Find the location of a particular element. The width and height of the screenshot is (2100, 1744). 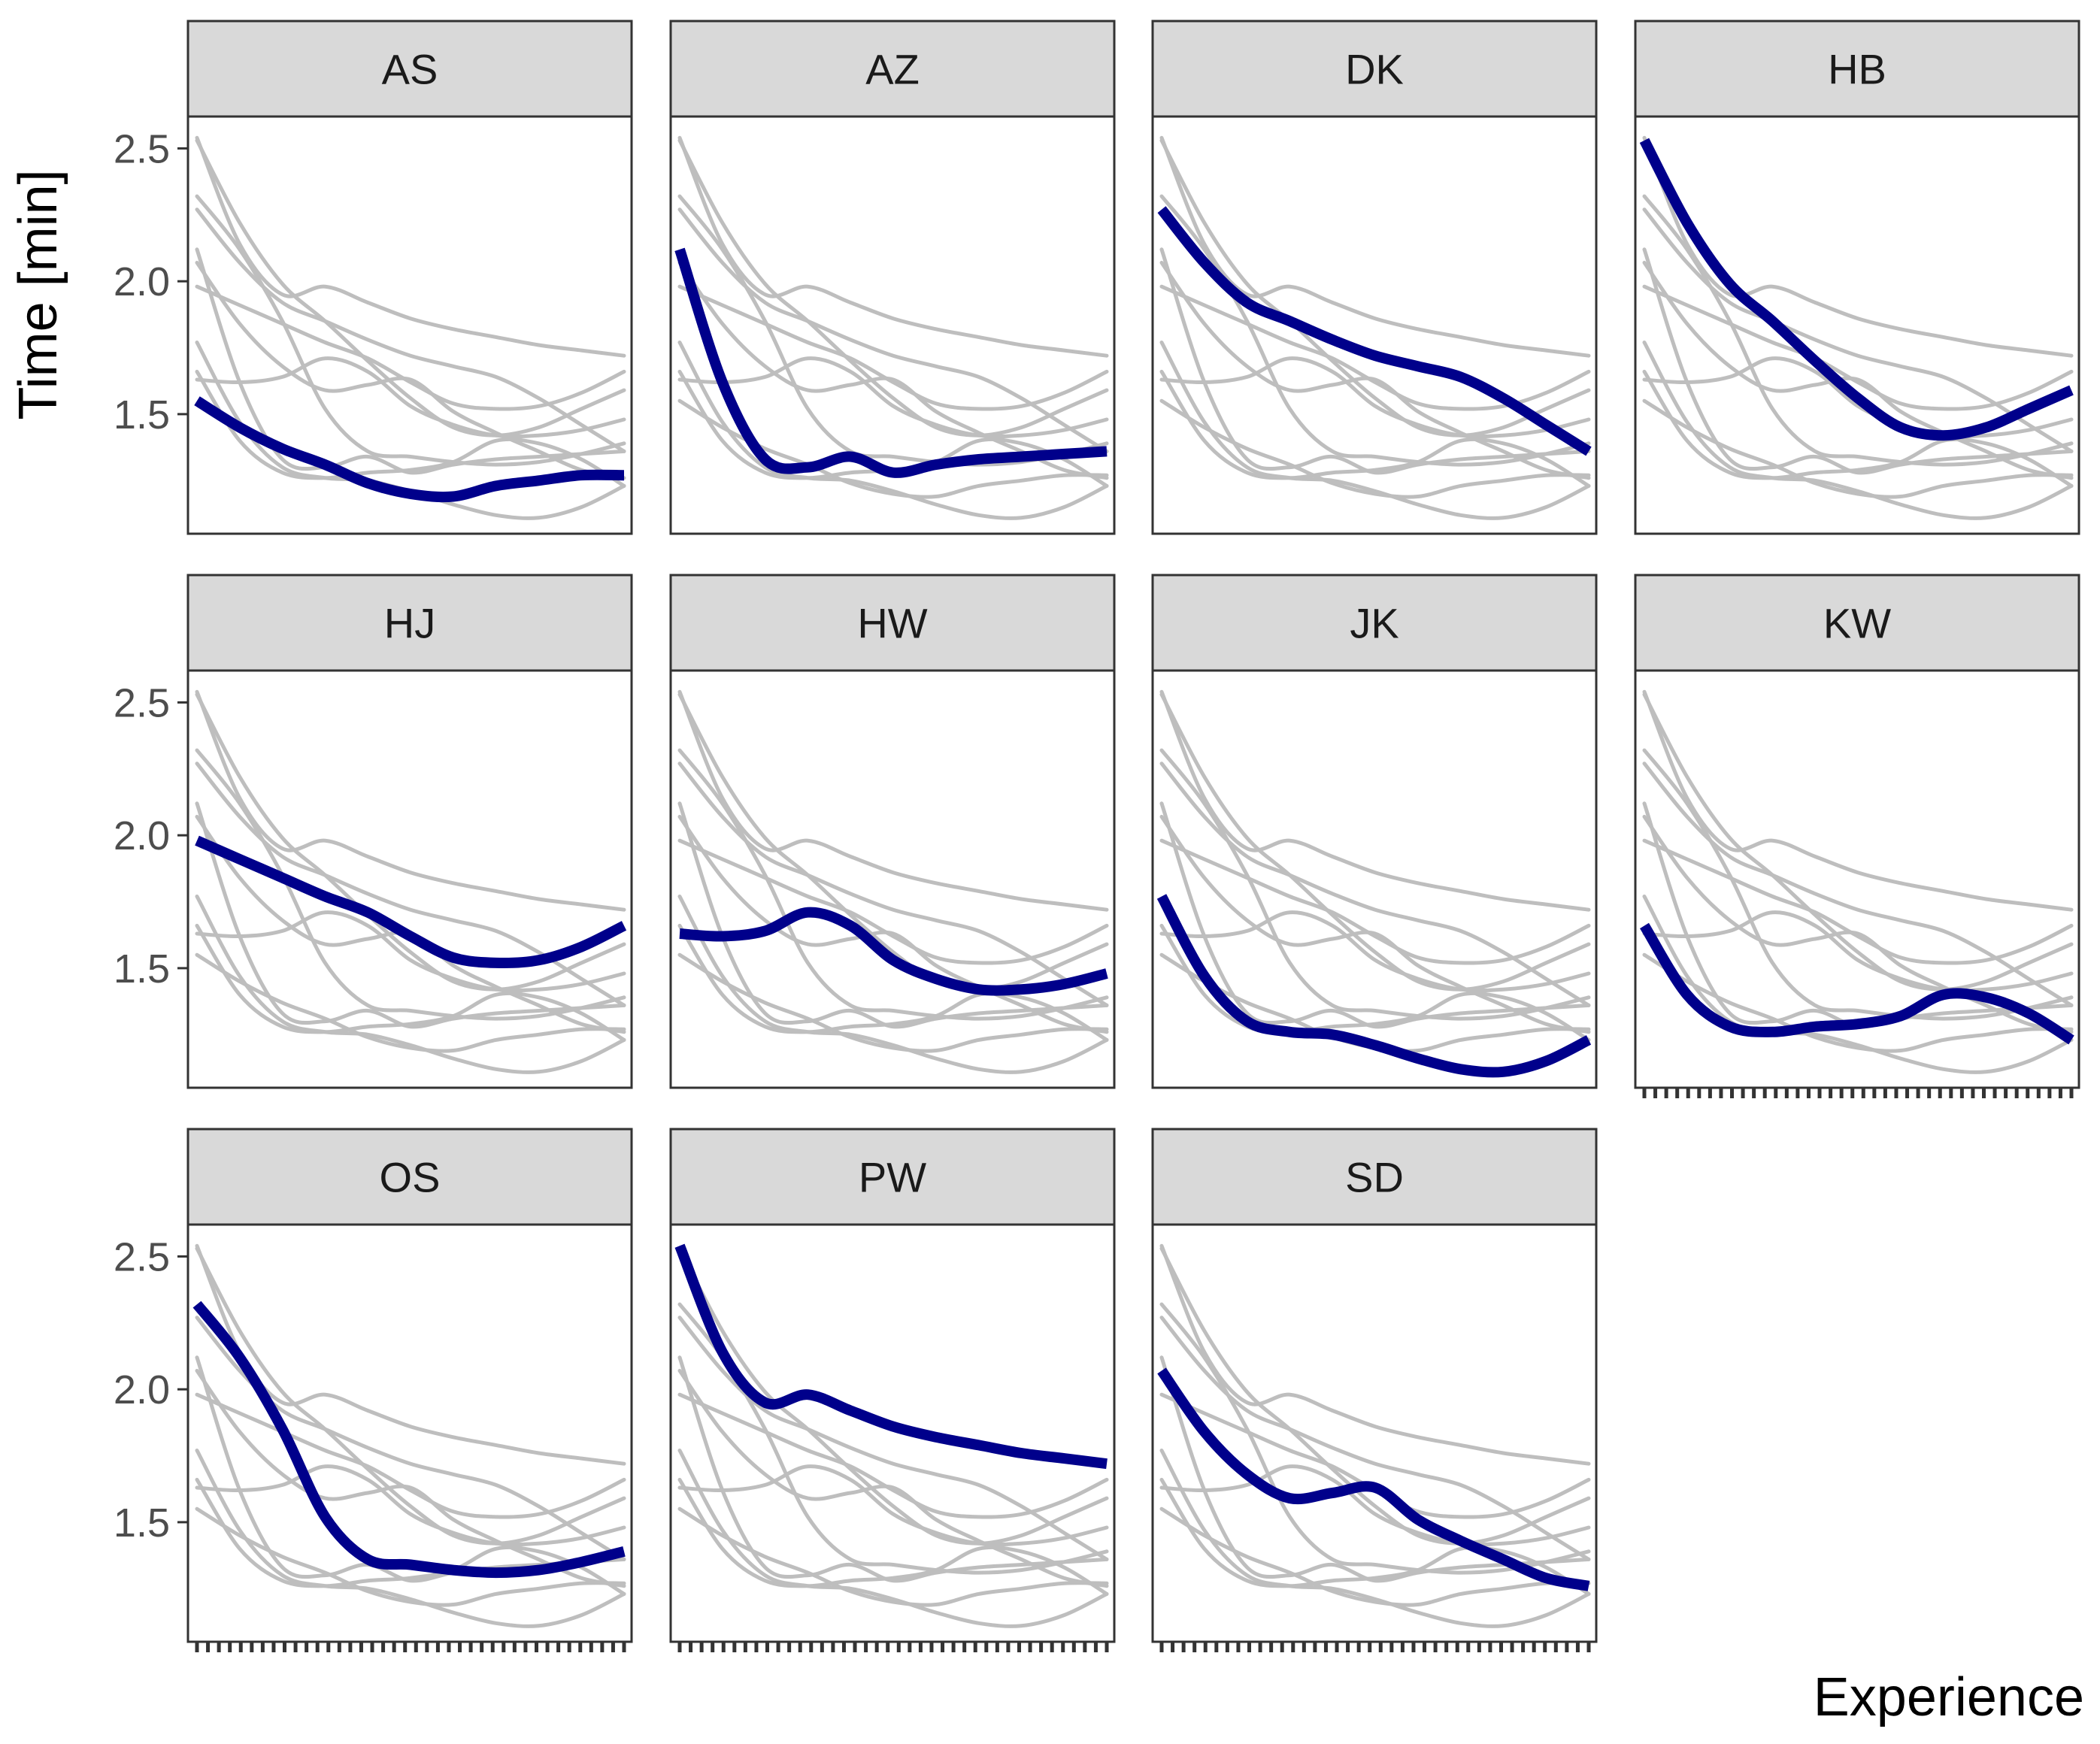

facet-strip-label: HW is located at coordinates (892, 623).